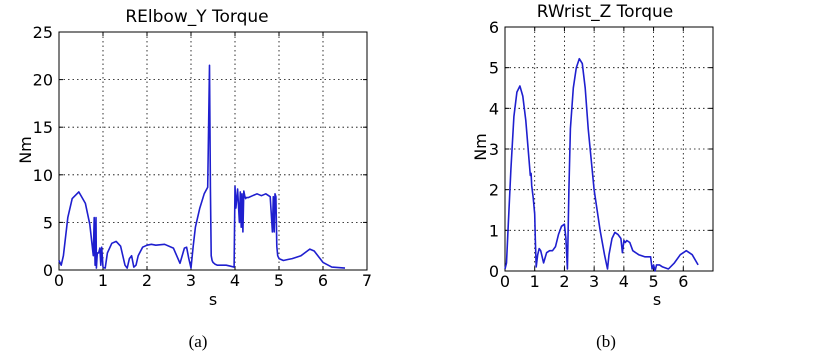 Image resolution: width=813 pixels, height=354 pixels. Describe the element at coordinates (43, 175) in the screenshot. I see `y-tick-label: 10` at that location.